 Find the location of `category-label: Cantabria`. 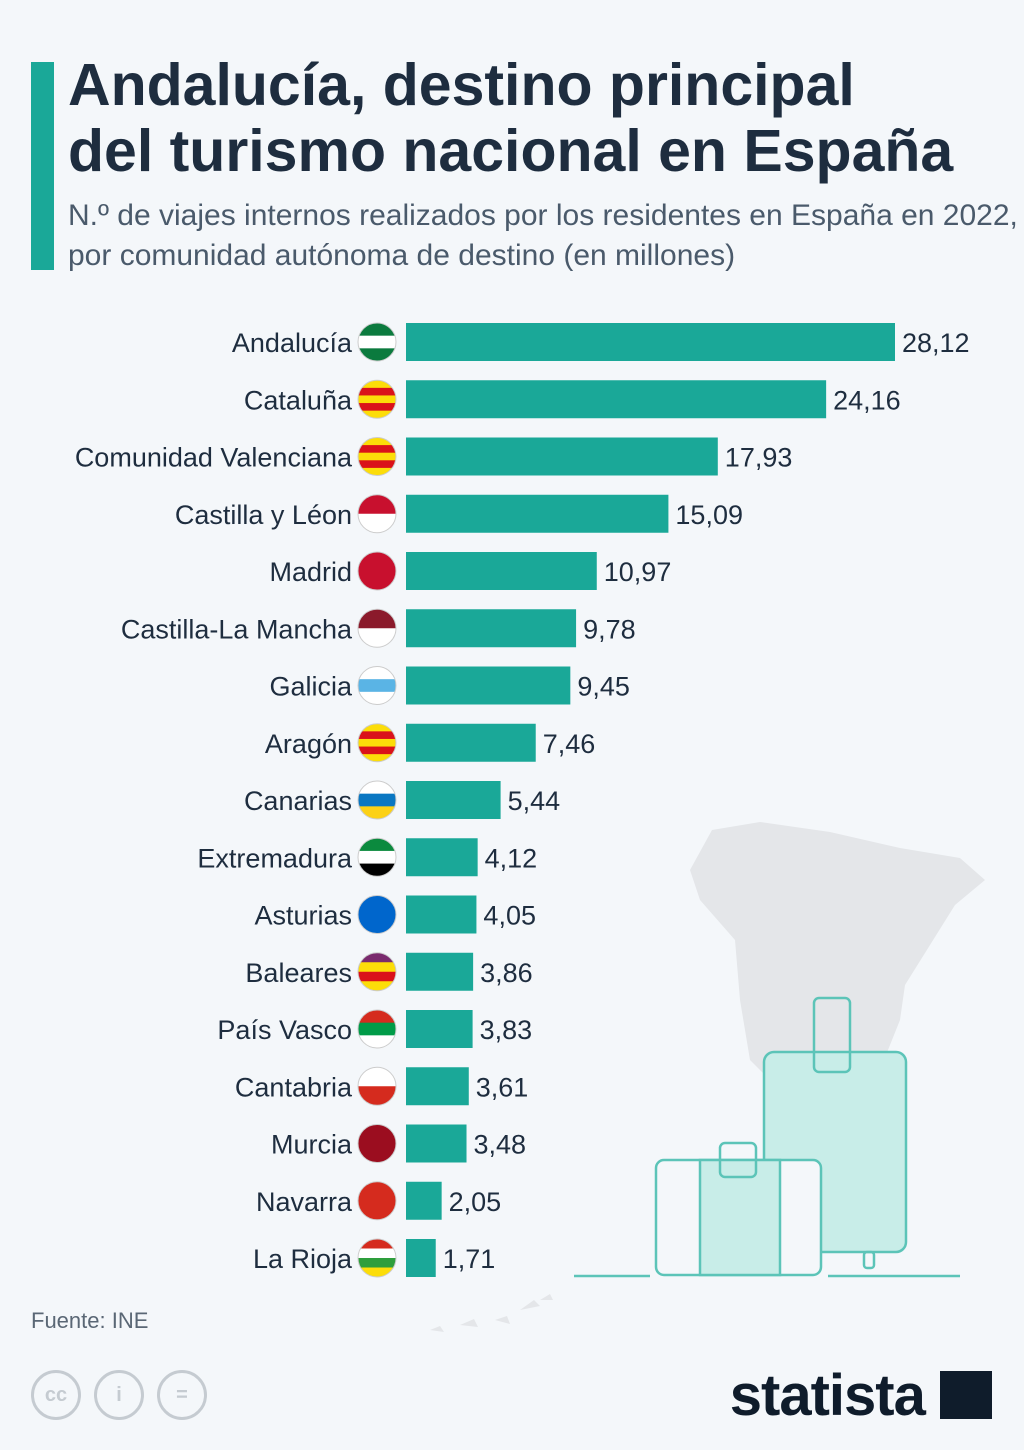

category-label: Cantabria is located at coordinates (294, 1087).